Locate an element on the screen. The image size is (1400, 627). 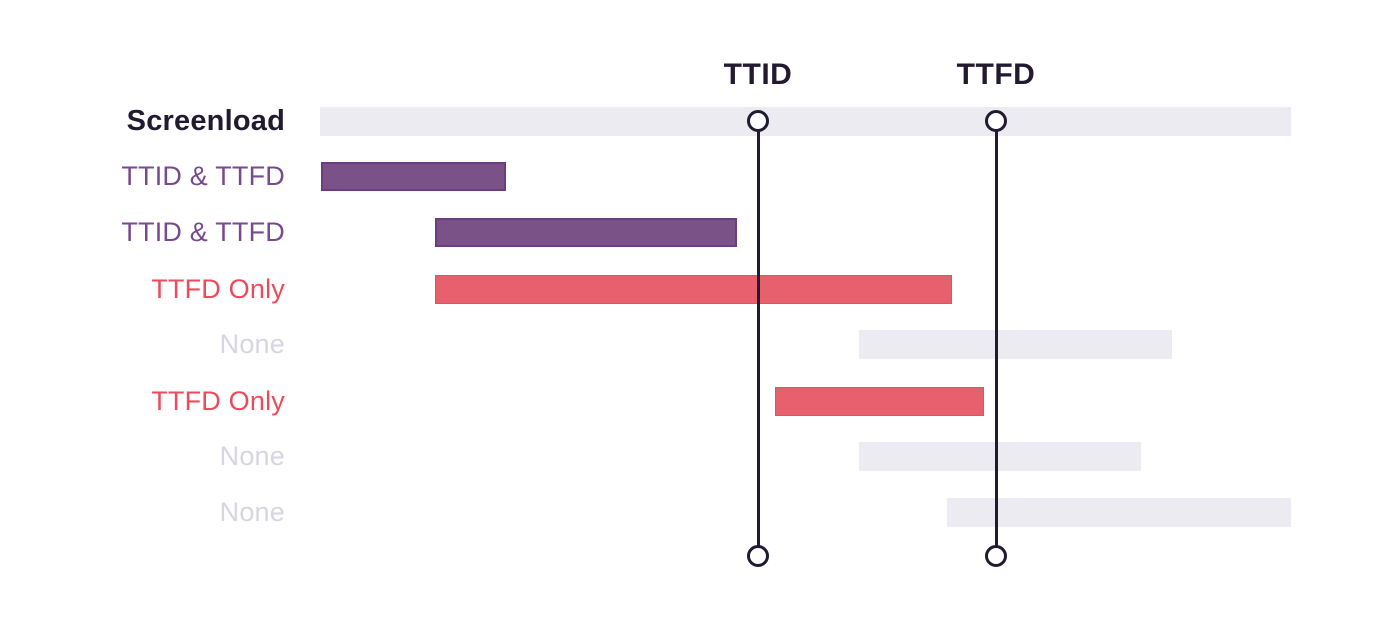
span-bar-screenload is located at coordinates (805, 121).